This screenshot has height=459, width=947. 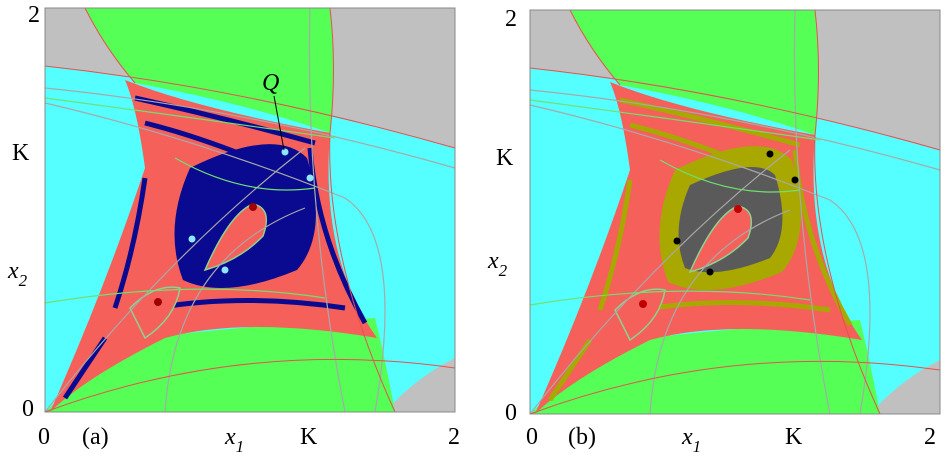 I want to click on point-label: Q, so click(x=270, y=83).